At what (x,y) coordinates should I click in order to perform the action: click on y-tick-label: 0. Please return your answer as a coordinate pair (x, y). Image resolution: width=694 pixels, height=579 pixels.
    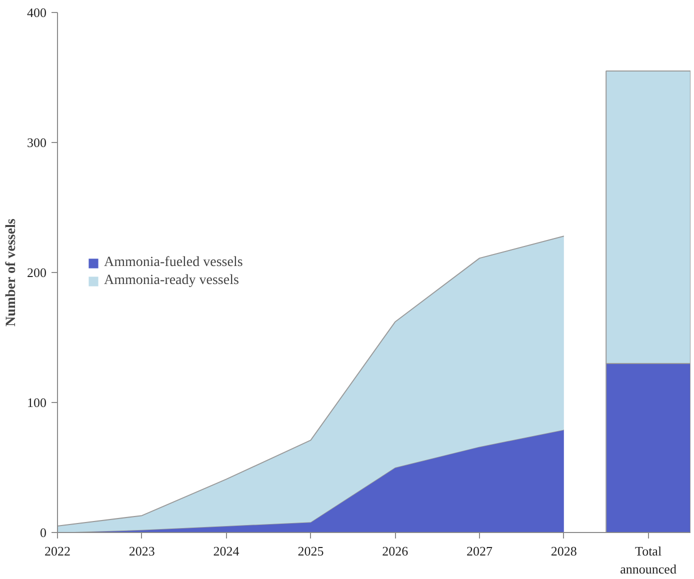
    Looking at the image, I should click on (43, 532).